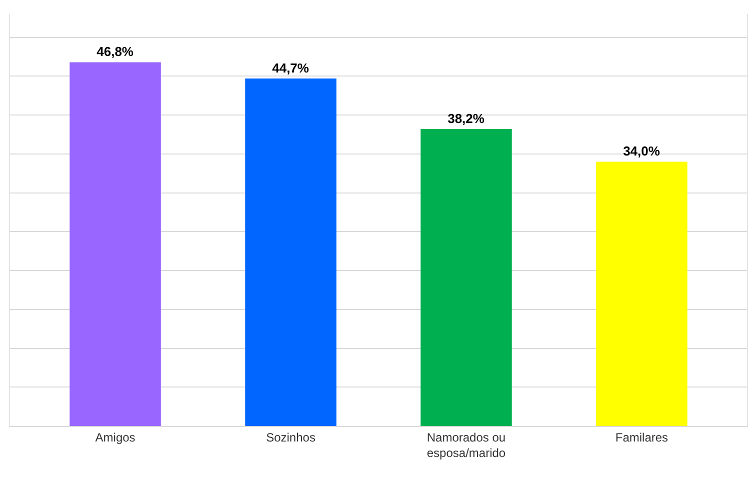  What do you see at coordinates (291, 437) in the screenshot?
I see `x-tick-label: Sozinhos` at bounding box center [291, 437].